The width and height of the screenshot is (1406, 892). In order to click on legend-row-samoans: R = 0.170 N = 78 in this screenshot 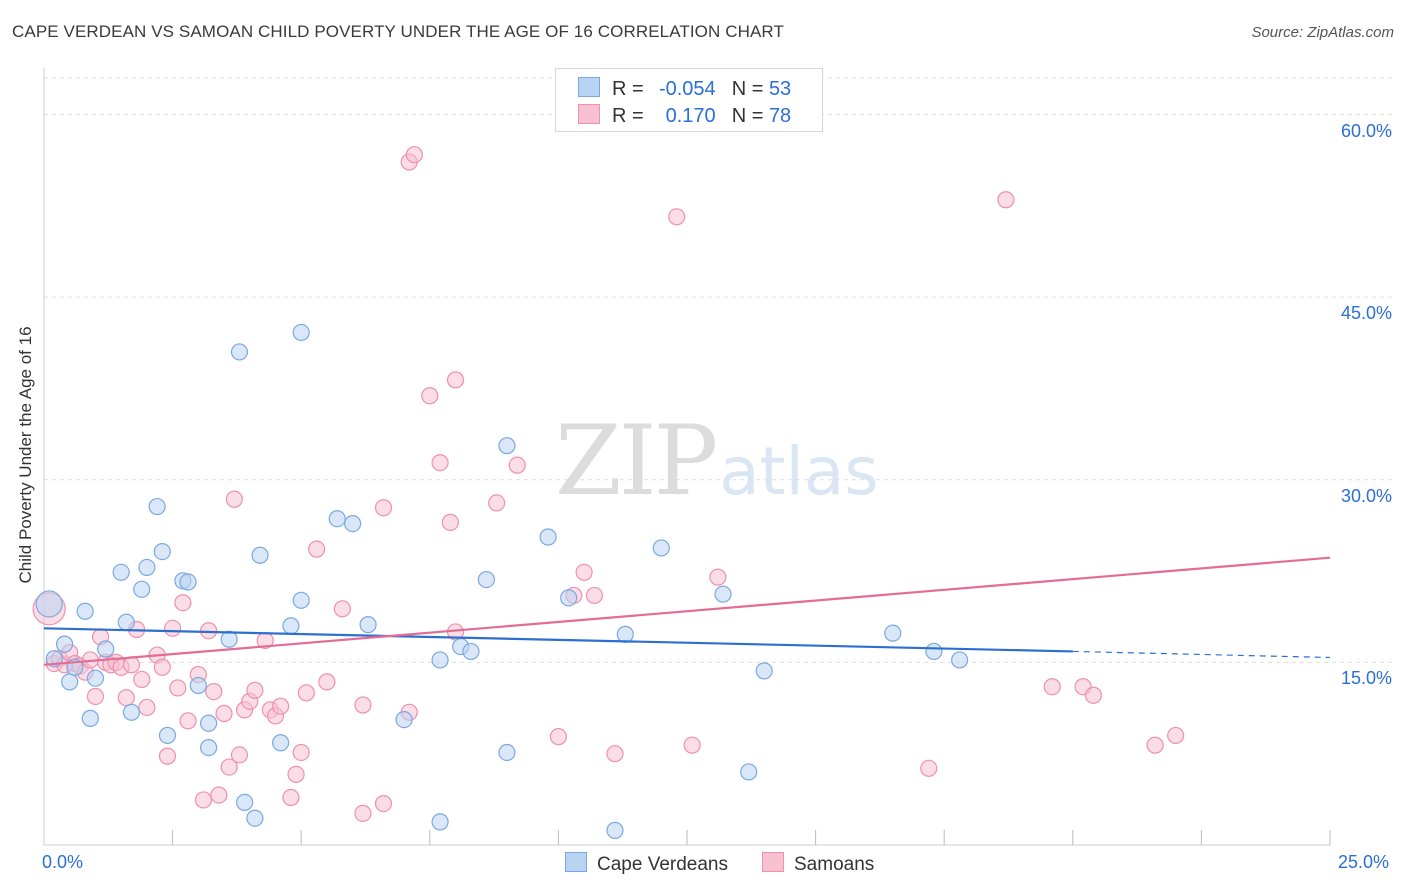, I will do `click(684, 116)`.